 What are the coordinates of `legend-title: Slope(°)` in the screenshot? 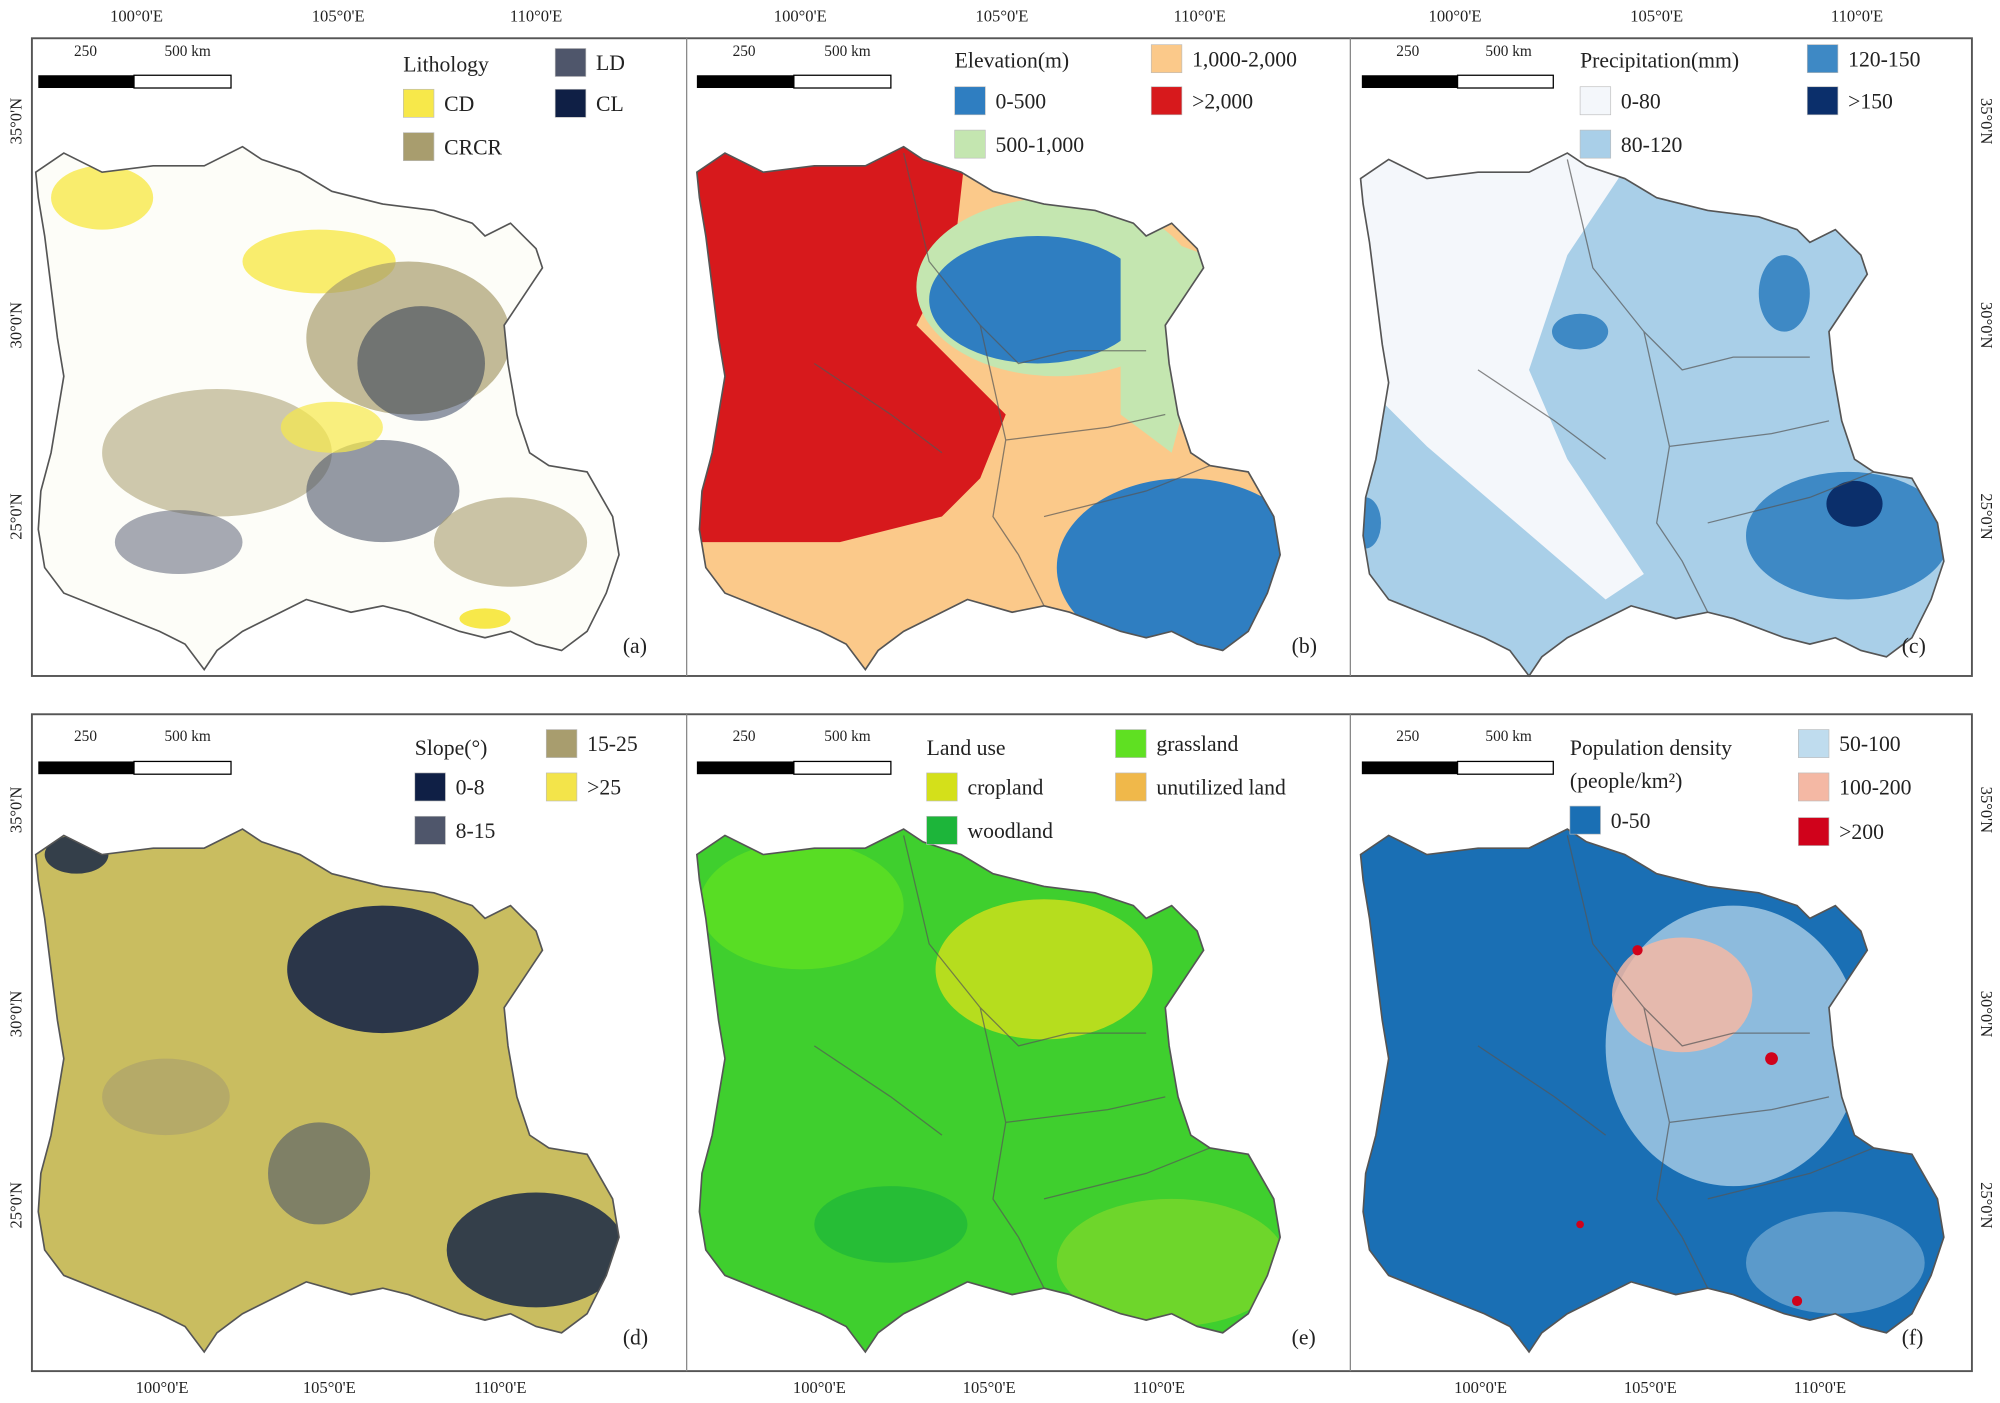 It's located at (451, 748).